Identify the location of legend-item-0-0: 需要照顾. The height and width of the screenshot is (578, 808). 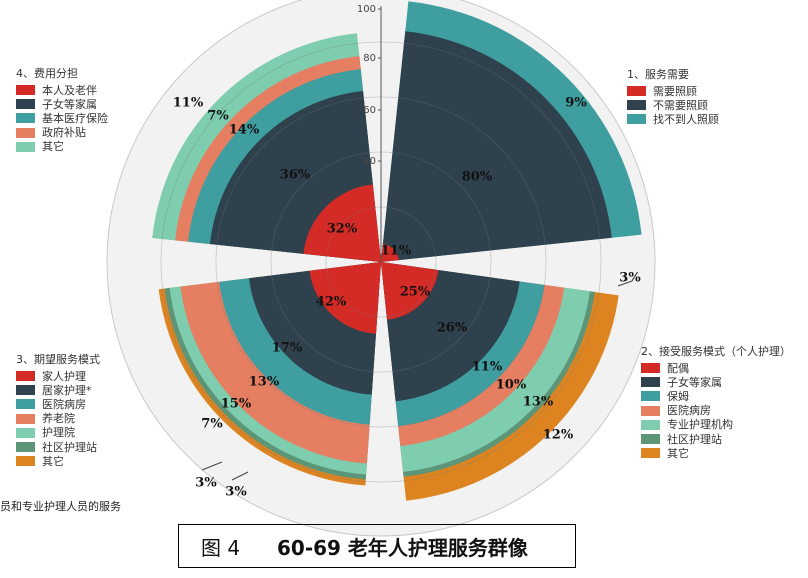
(673, 91).